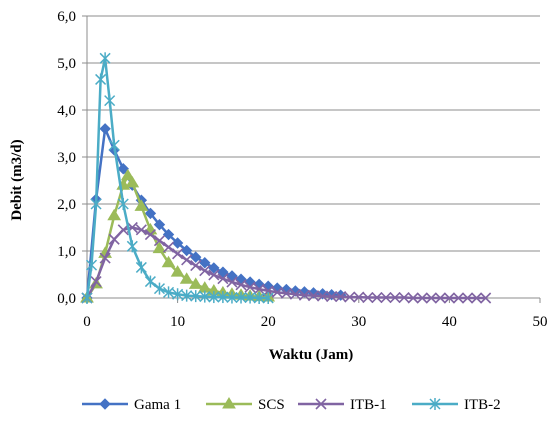  Describe the element at coordinates (66, 205) in the screenshot. I see `y-tick-label: 2,0` at that location.